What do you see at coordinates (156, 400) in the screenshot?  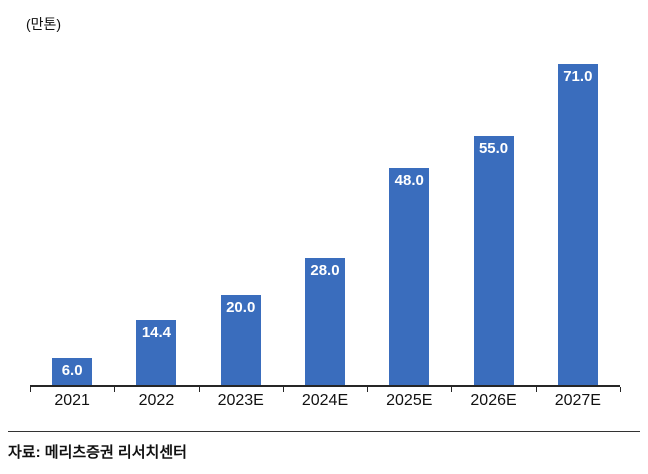 I see `x-axis-label-2022: 2022` at bounding box center [156, 400].